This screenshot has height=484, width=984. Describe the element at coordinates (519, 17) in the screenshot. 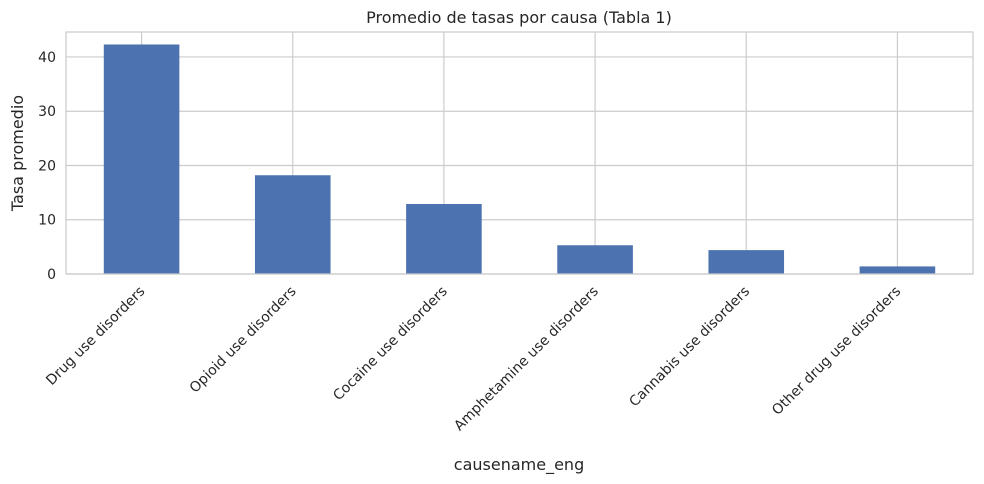

I see `chart-title: Promedio de tasas por causa (Tabla 1)` at that location.